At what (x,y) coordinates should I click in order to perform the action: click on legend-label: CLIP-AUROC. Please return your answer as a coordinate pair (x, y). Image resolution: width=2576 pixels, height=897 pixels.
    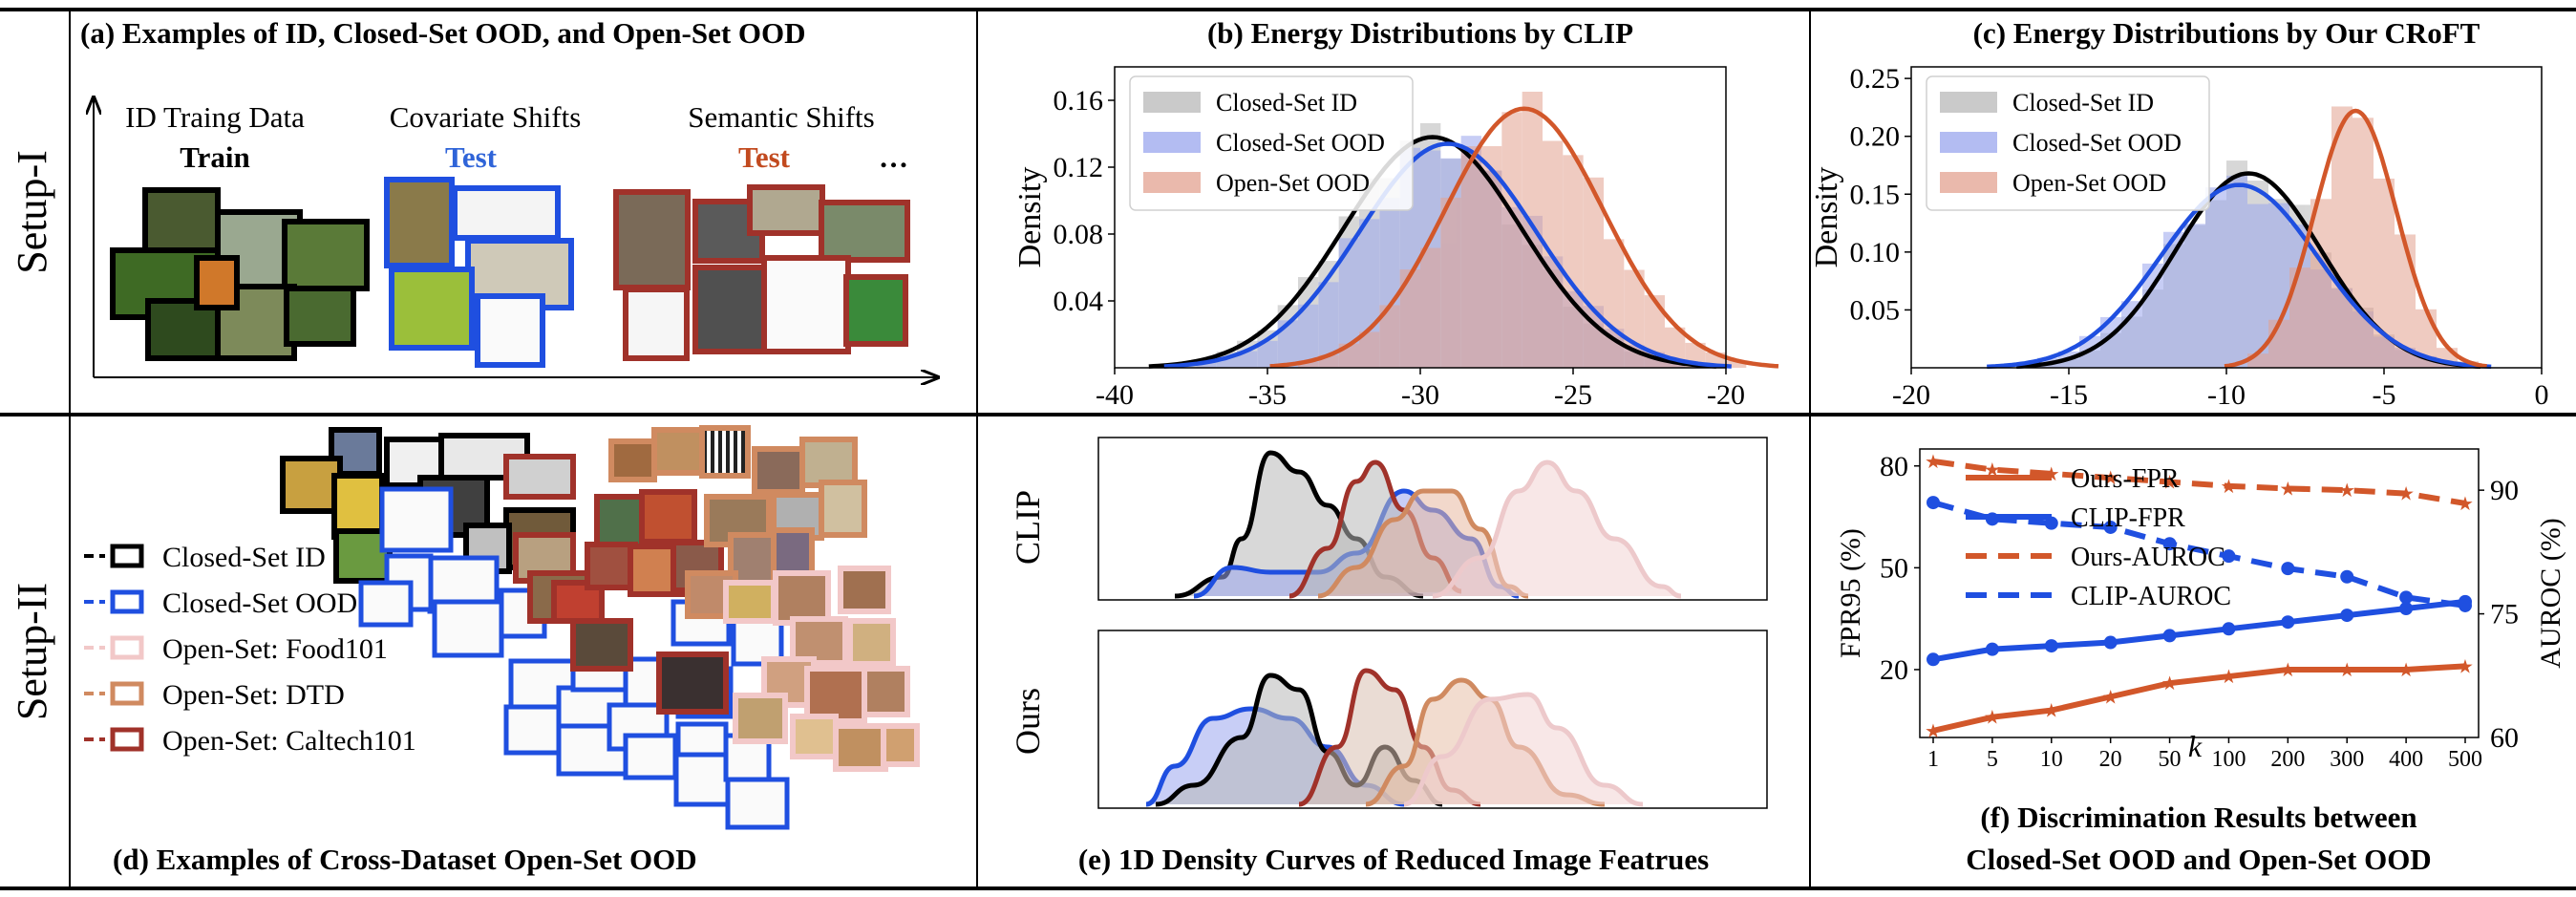
    Looking at the image, I should click on (2151, 596).